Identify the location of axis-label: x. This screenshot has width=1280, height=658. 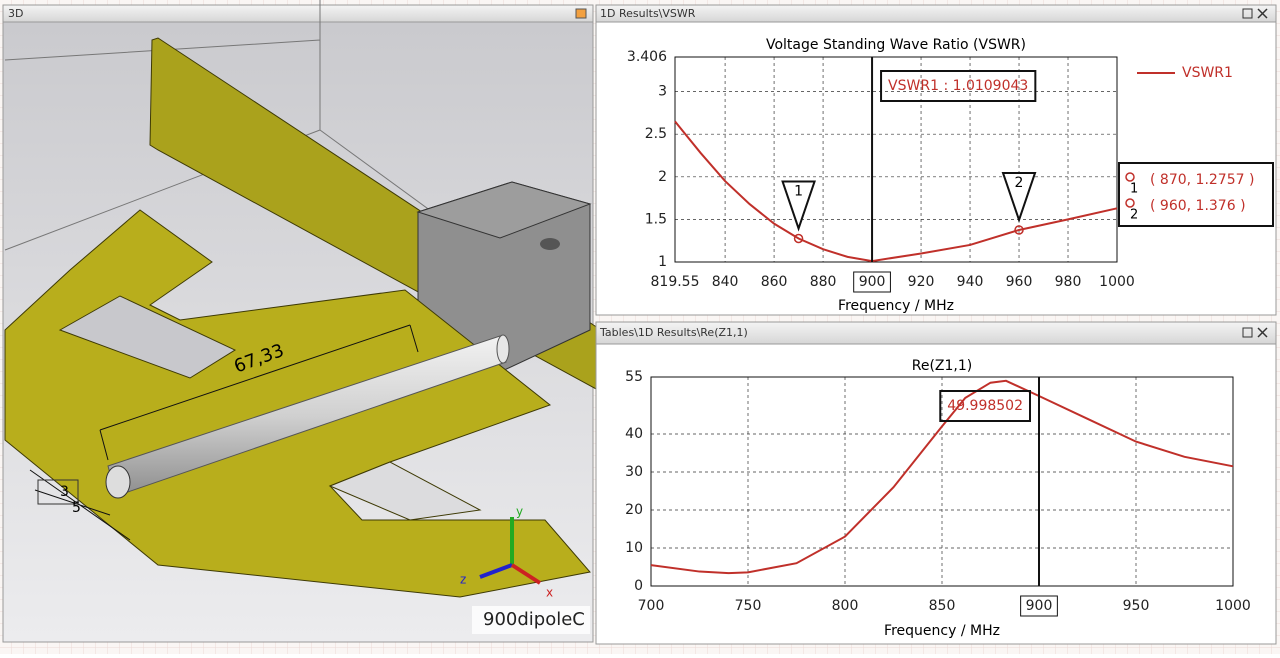
(549, 593).